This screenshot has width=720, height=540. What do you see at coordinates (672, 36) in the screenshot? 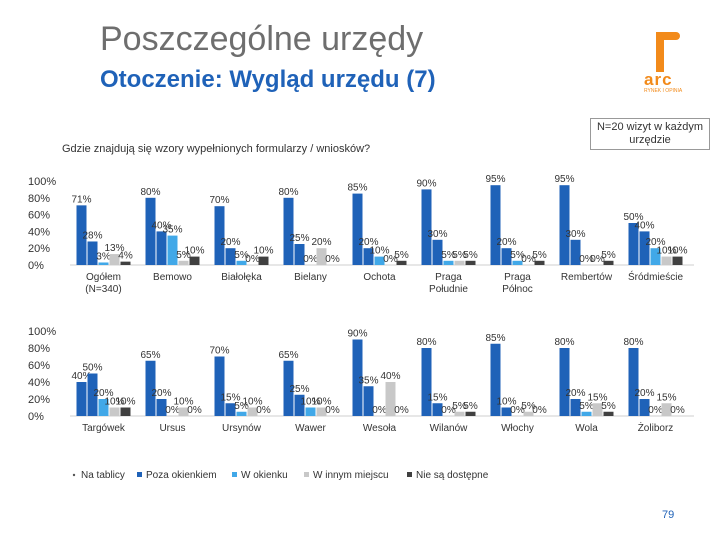
I see `logo-crane-arm` at bounding box center [672, 36].